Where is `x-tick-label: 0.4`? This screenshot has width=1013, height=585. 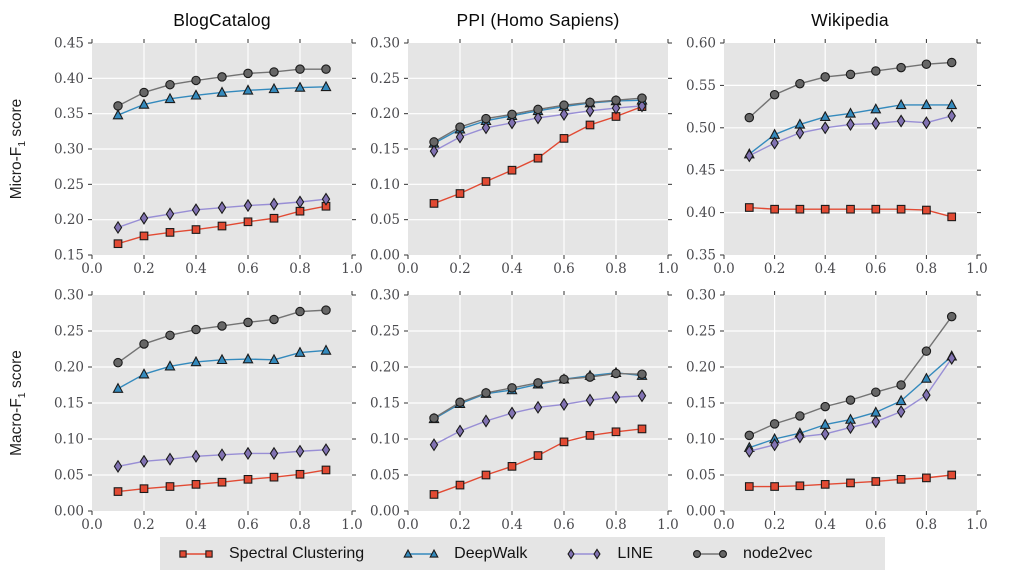 x-tick-label: 0.4 is located at coordinates (511, 269).